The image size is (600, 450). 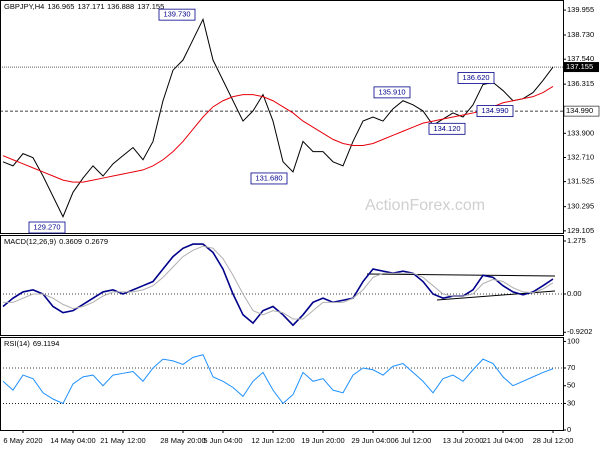 What do you see at coordinates (580, 181) in the screenshot?
I see `y-tick-label: 131.525` at bounding box center [580, 181].